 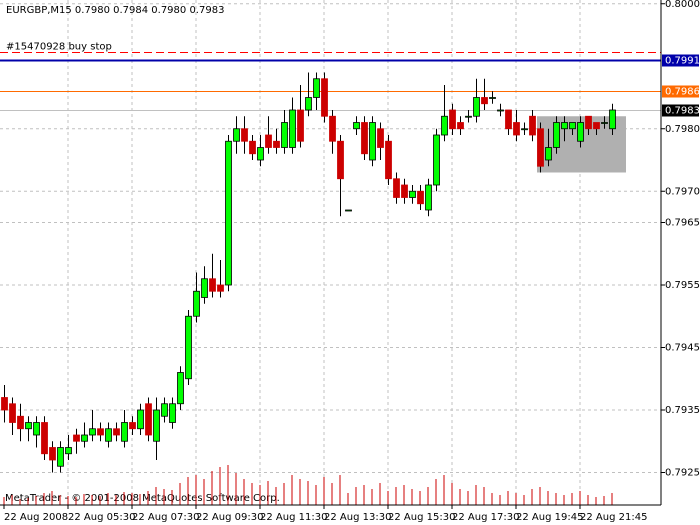 I want to click on level-name: #15470928 buy stop, so click(x=59, y=47).